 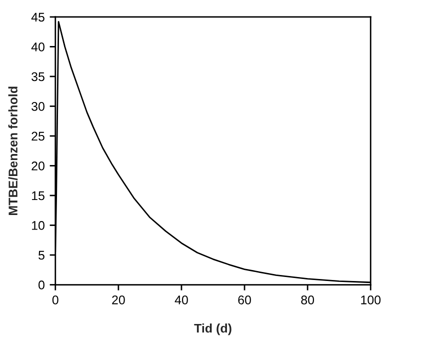 What do you see at coordinates (13, 150) in the screenshot?
I see `y-axis-title: MTBE/Benzen forhold` at bounding box center [13, 150].